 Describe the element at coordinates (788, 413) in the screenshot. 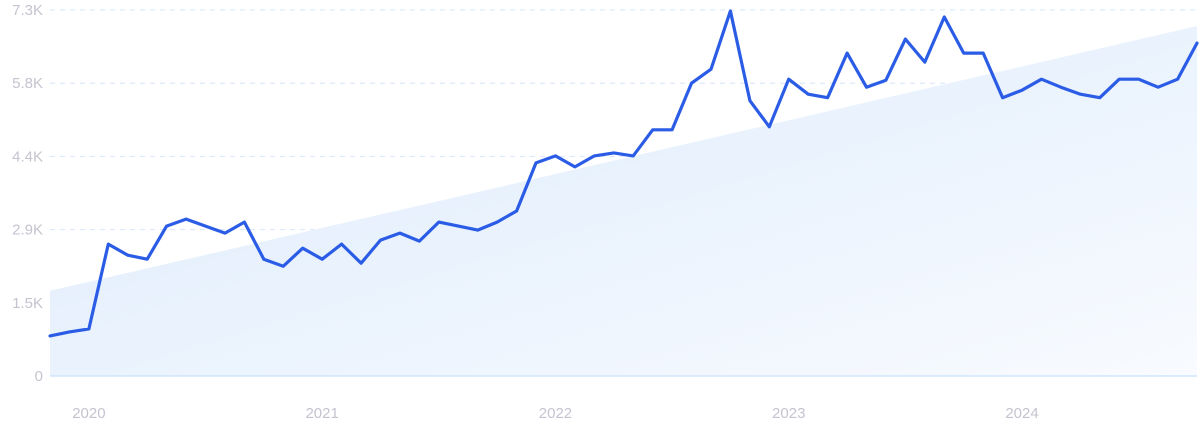

I see `x-tick-label: 2023` at that location.